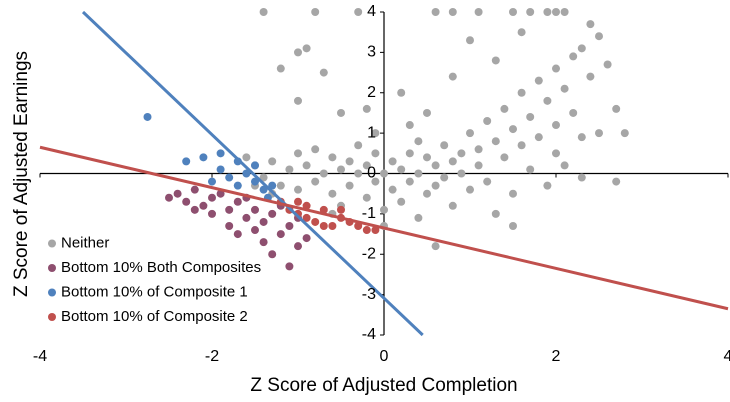  What do you see at coordinates (369, 334) in the screenshot?
I see `y-tick-label: -4` at bounding box center [369, 334].